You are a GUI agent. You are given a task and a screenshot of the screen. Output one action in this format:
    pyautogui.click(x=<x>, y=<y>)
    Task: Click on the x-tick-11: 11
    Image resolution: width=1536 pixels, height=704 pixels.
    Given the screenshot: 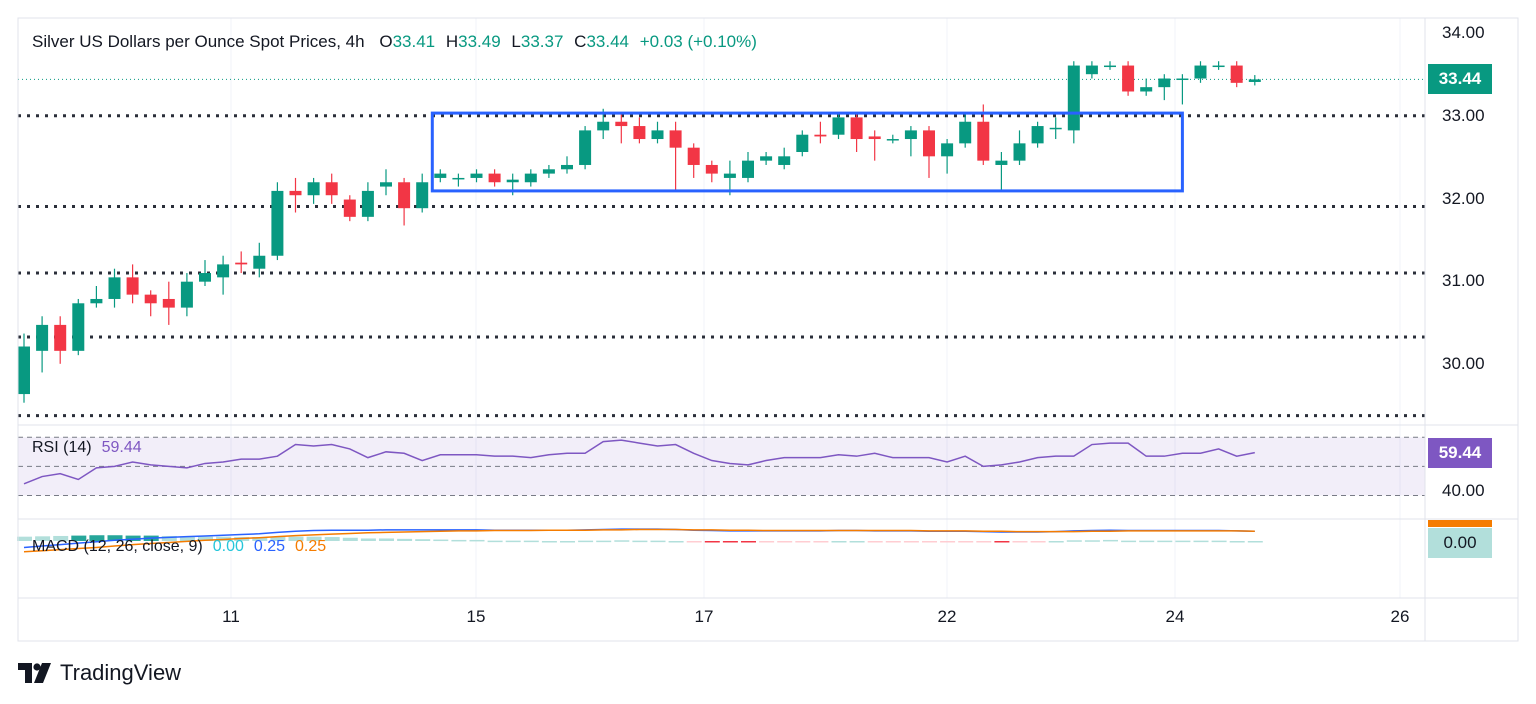 What is the action you would take?
    pyautogui.click(x=231, y=616)
    